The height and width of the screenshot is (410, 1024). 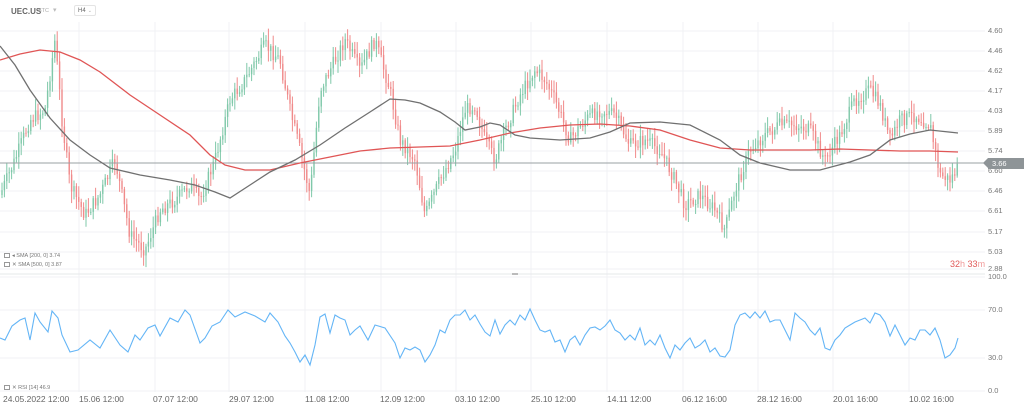 What do you see at coordinates (82, 10) in the screenshot?
I see `timeframe-value: H4` at bounding box center [82, 10].